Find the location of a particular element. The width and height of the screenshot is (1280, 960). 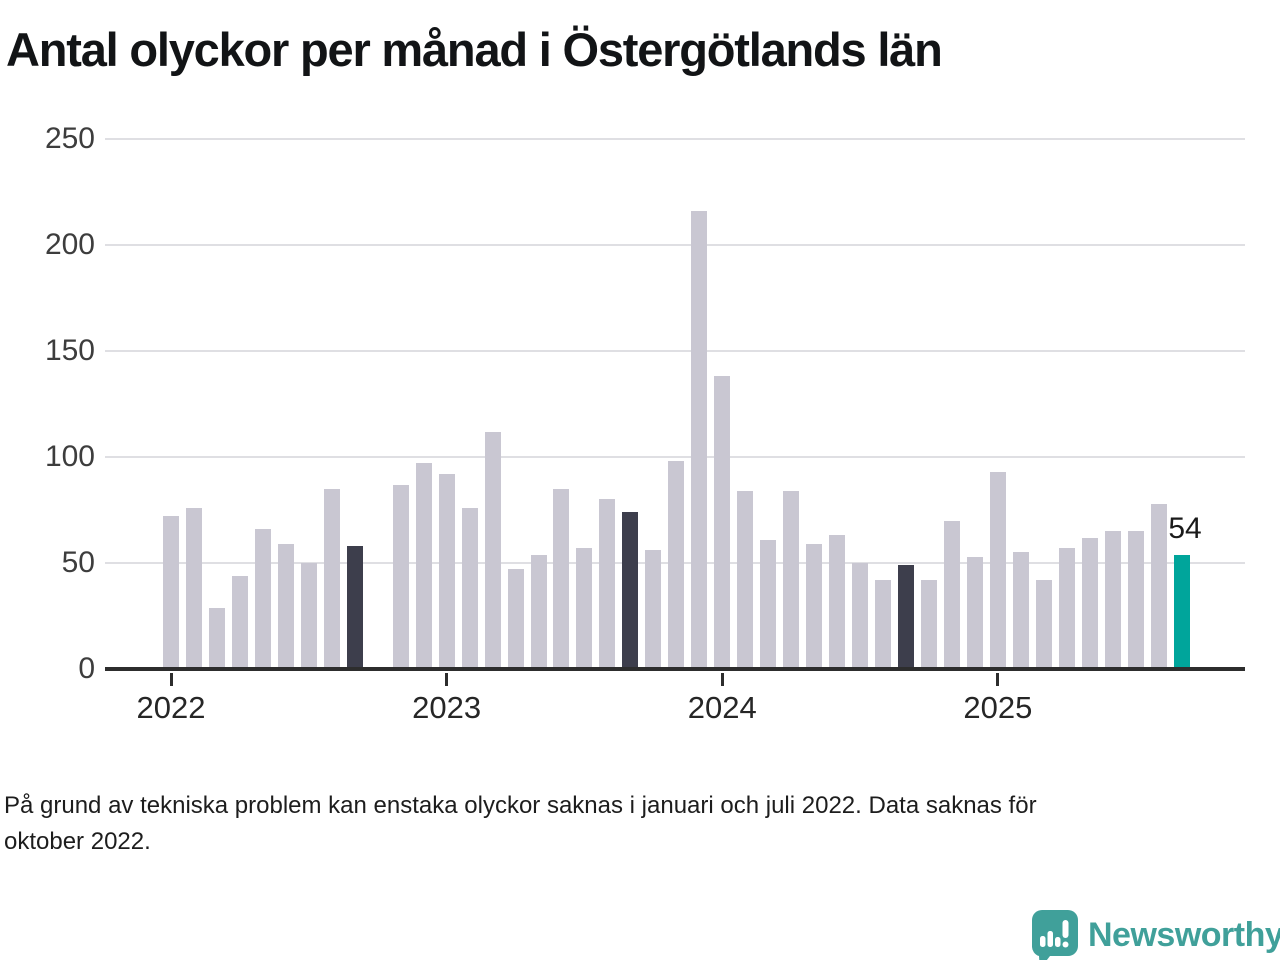

x-tick-2022 is located at coordinates (171, 679).